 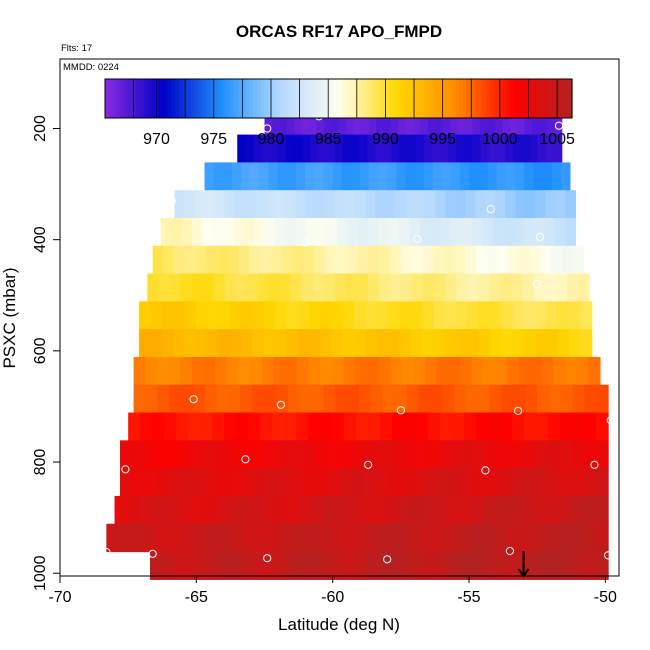 What do you see at coordinates (557, 139) in the screenshot?
I see `colorbar-tick-label: 1005` at bounding box center [557, 139].